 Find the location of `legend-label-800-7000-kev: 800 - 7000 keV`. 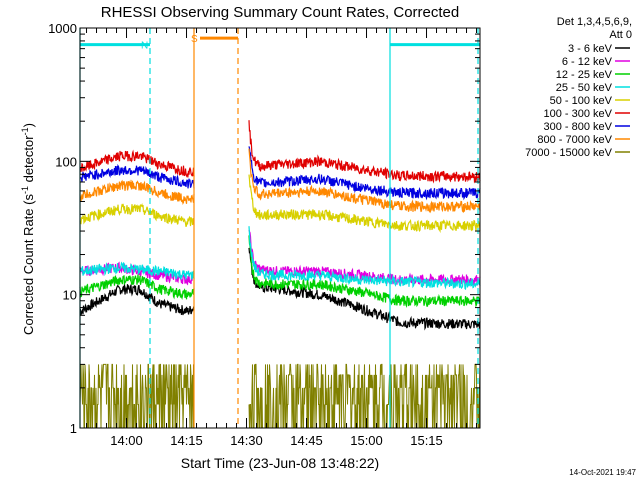

legend-label-800-7000-kev: 800 - 7000 keV is located at coordinates (574, 140).